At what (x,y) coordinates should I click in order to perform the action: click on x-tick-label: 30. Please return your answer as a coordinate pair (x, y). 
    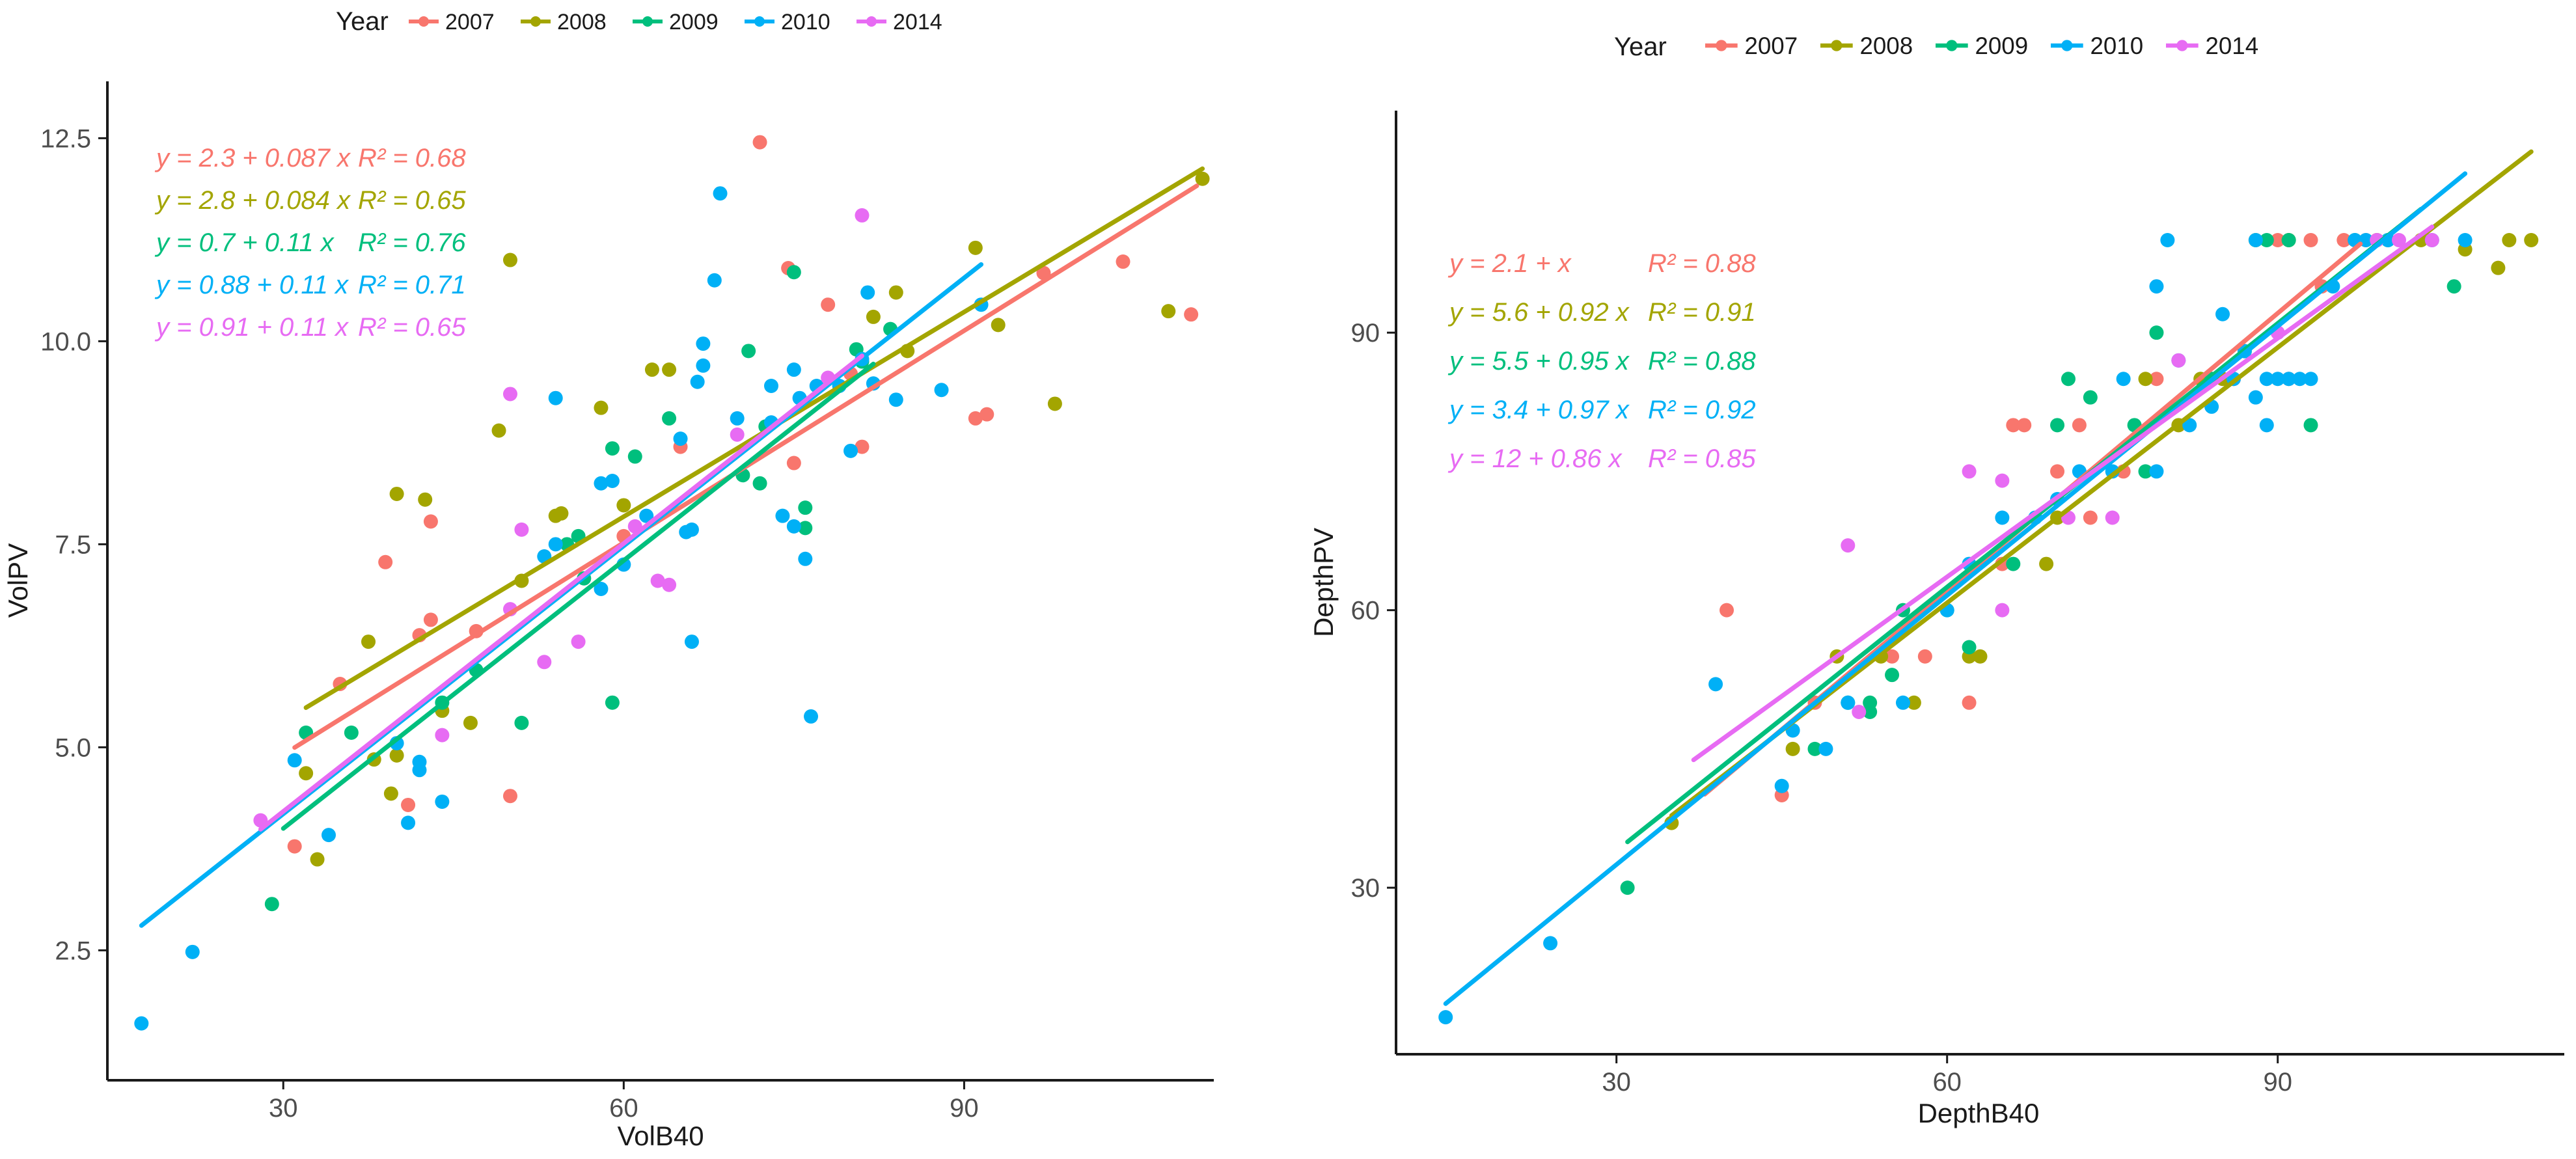
    Looking at the image, I should click on (1617, 1082).